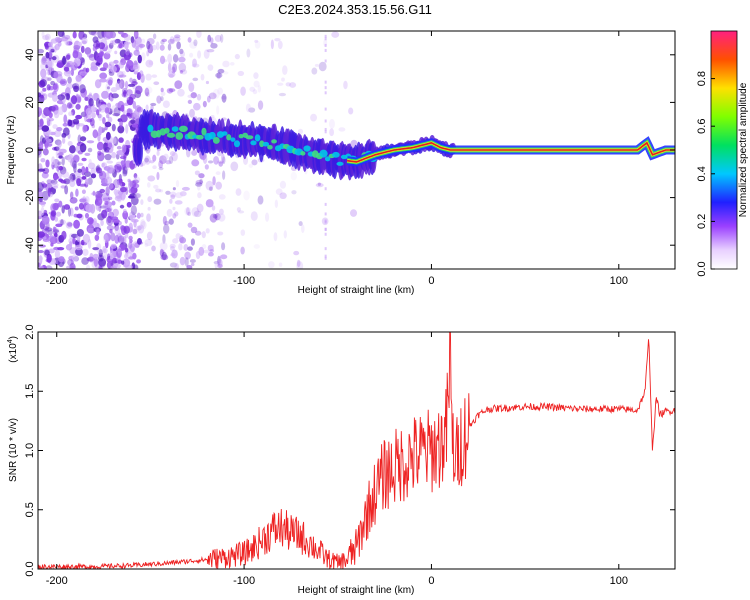 This screenshot has width=750, height=600. Describe the element at coordinates (702, 268) in the screenshot. I see `colorbar-tick-label: 0.0` at that location.